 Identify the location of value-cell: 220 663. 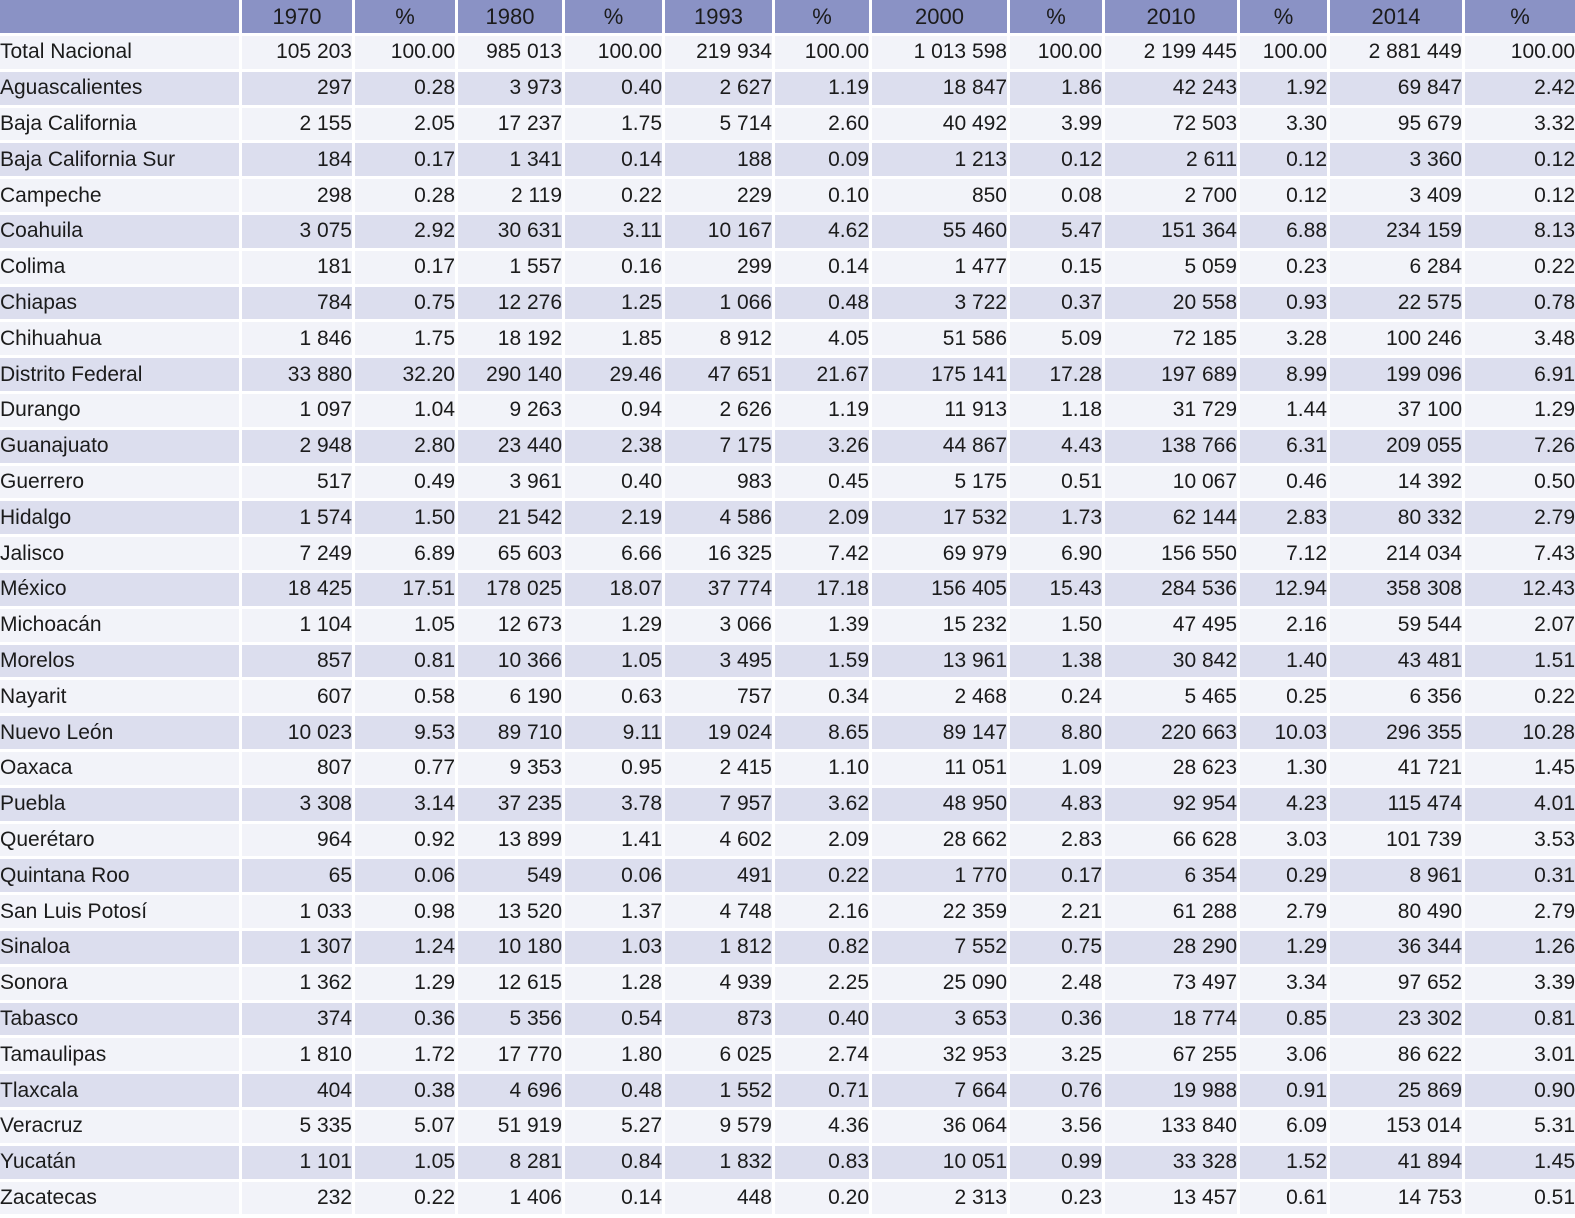
(1172, 734).